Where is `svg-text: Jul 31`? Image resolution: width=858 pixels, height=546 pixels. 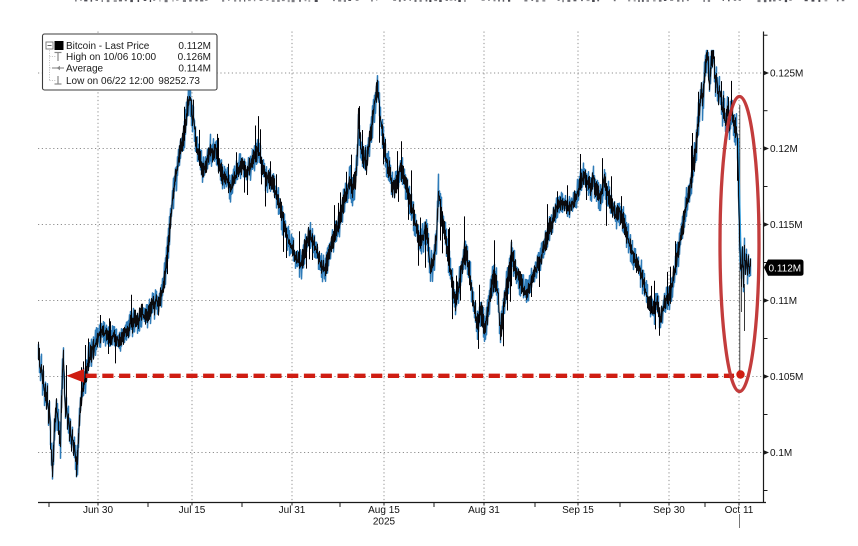 svg-text: Jul 31 is located at coordinates (292, 510).